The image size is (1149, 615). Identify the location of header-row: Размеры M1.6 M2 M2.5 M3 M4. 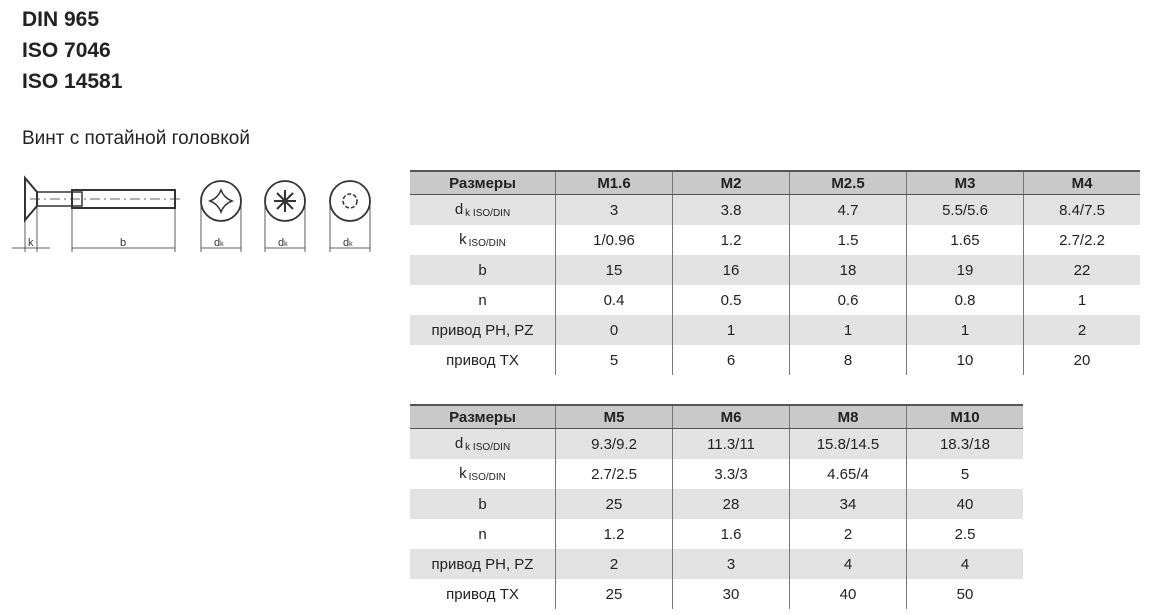
(775, 183).